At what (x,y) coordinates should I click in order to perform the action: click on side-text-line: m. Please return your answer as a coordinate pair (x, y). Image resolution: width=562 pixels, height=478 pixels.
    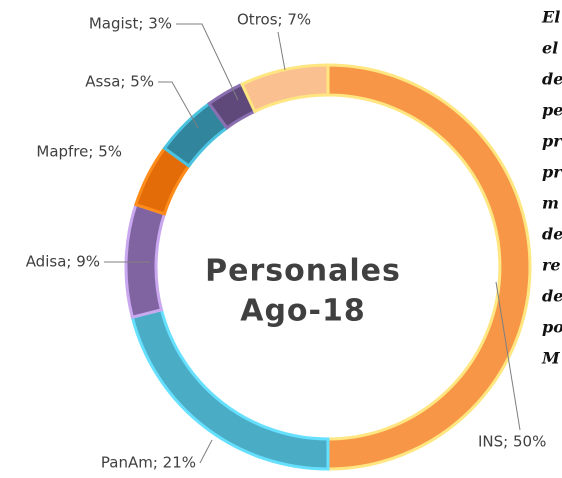
    Looking at the image, I should click on (550, 203).